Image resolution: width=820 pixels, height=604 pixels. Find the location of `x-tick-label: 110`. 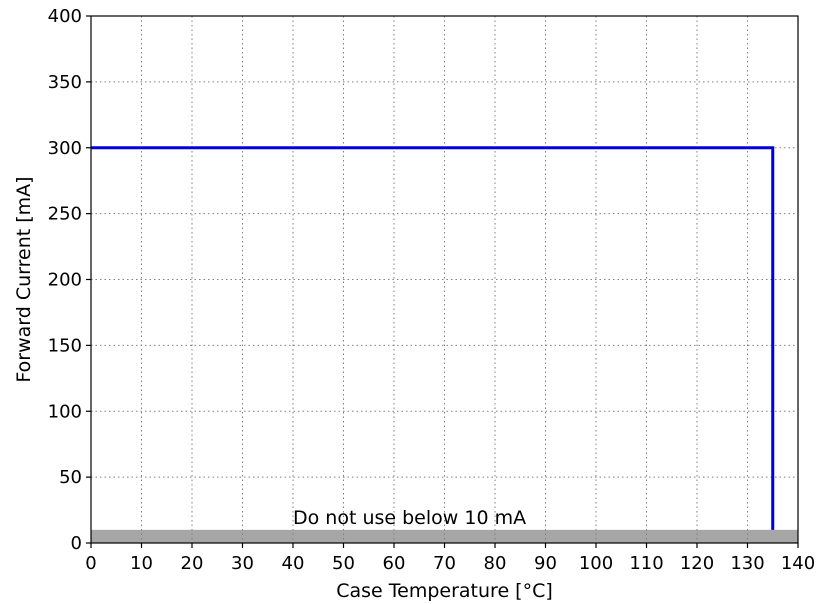

x-tick-label: 110 is located at coordinates (646, 563).